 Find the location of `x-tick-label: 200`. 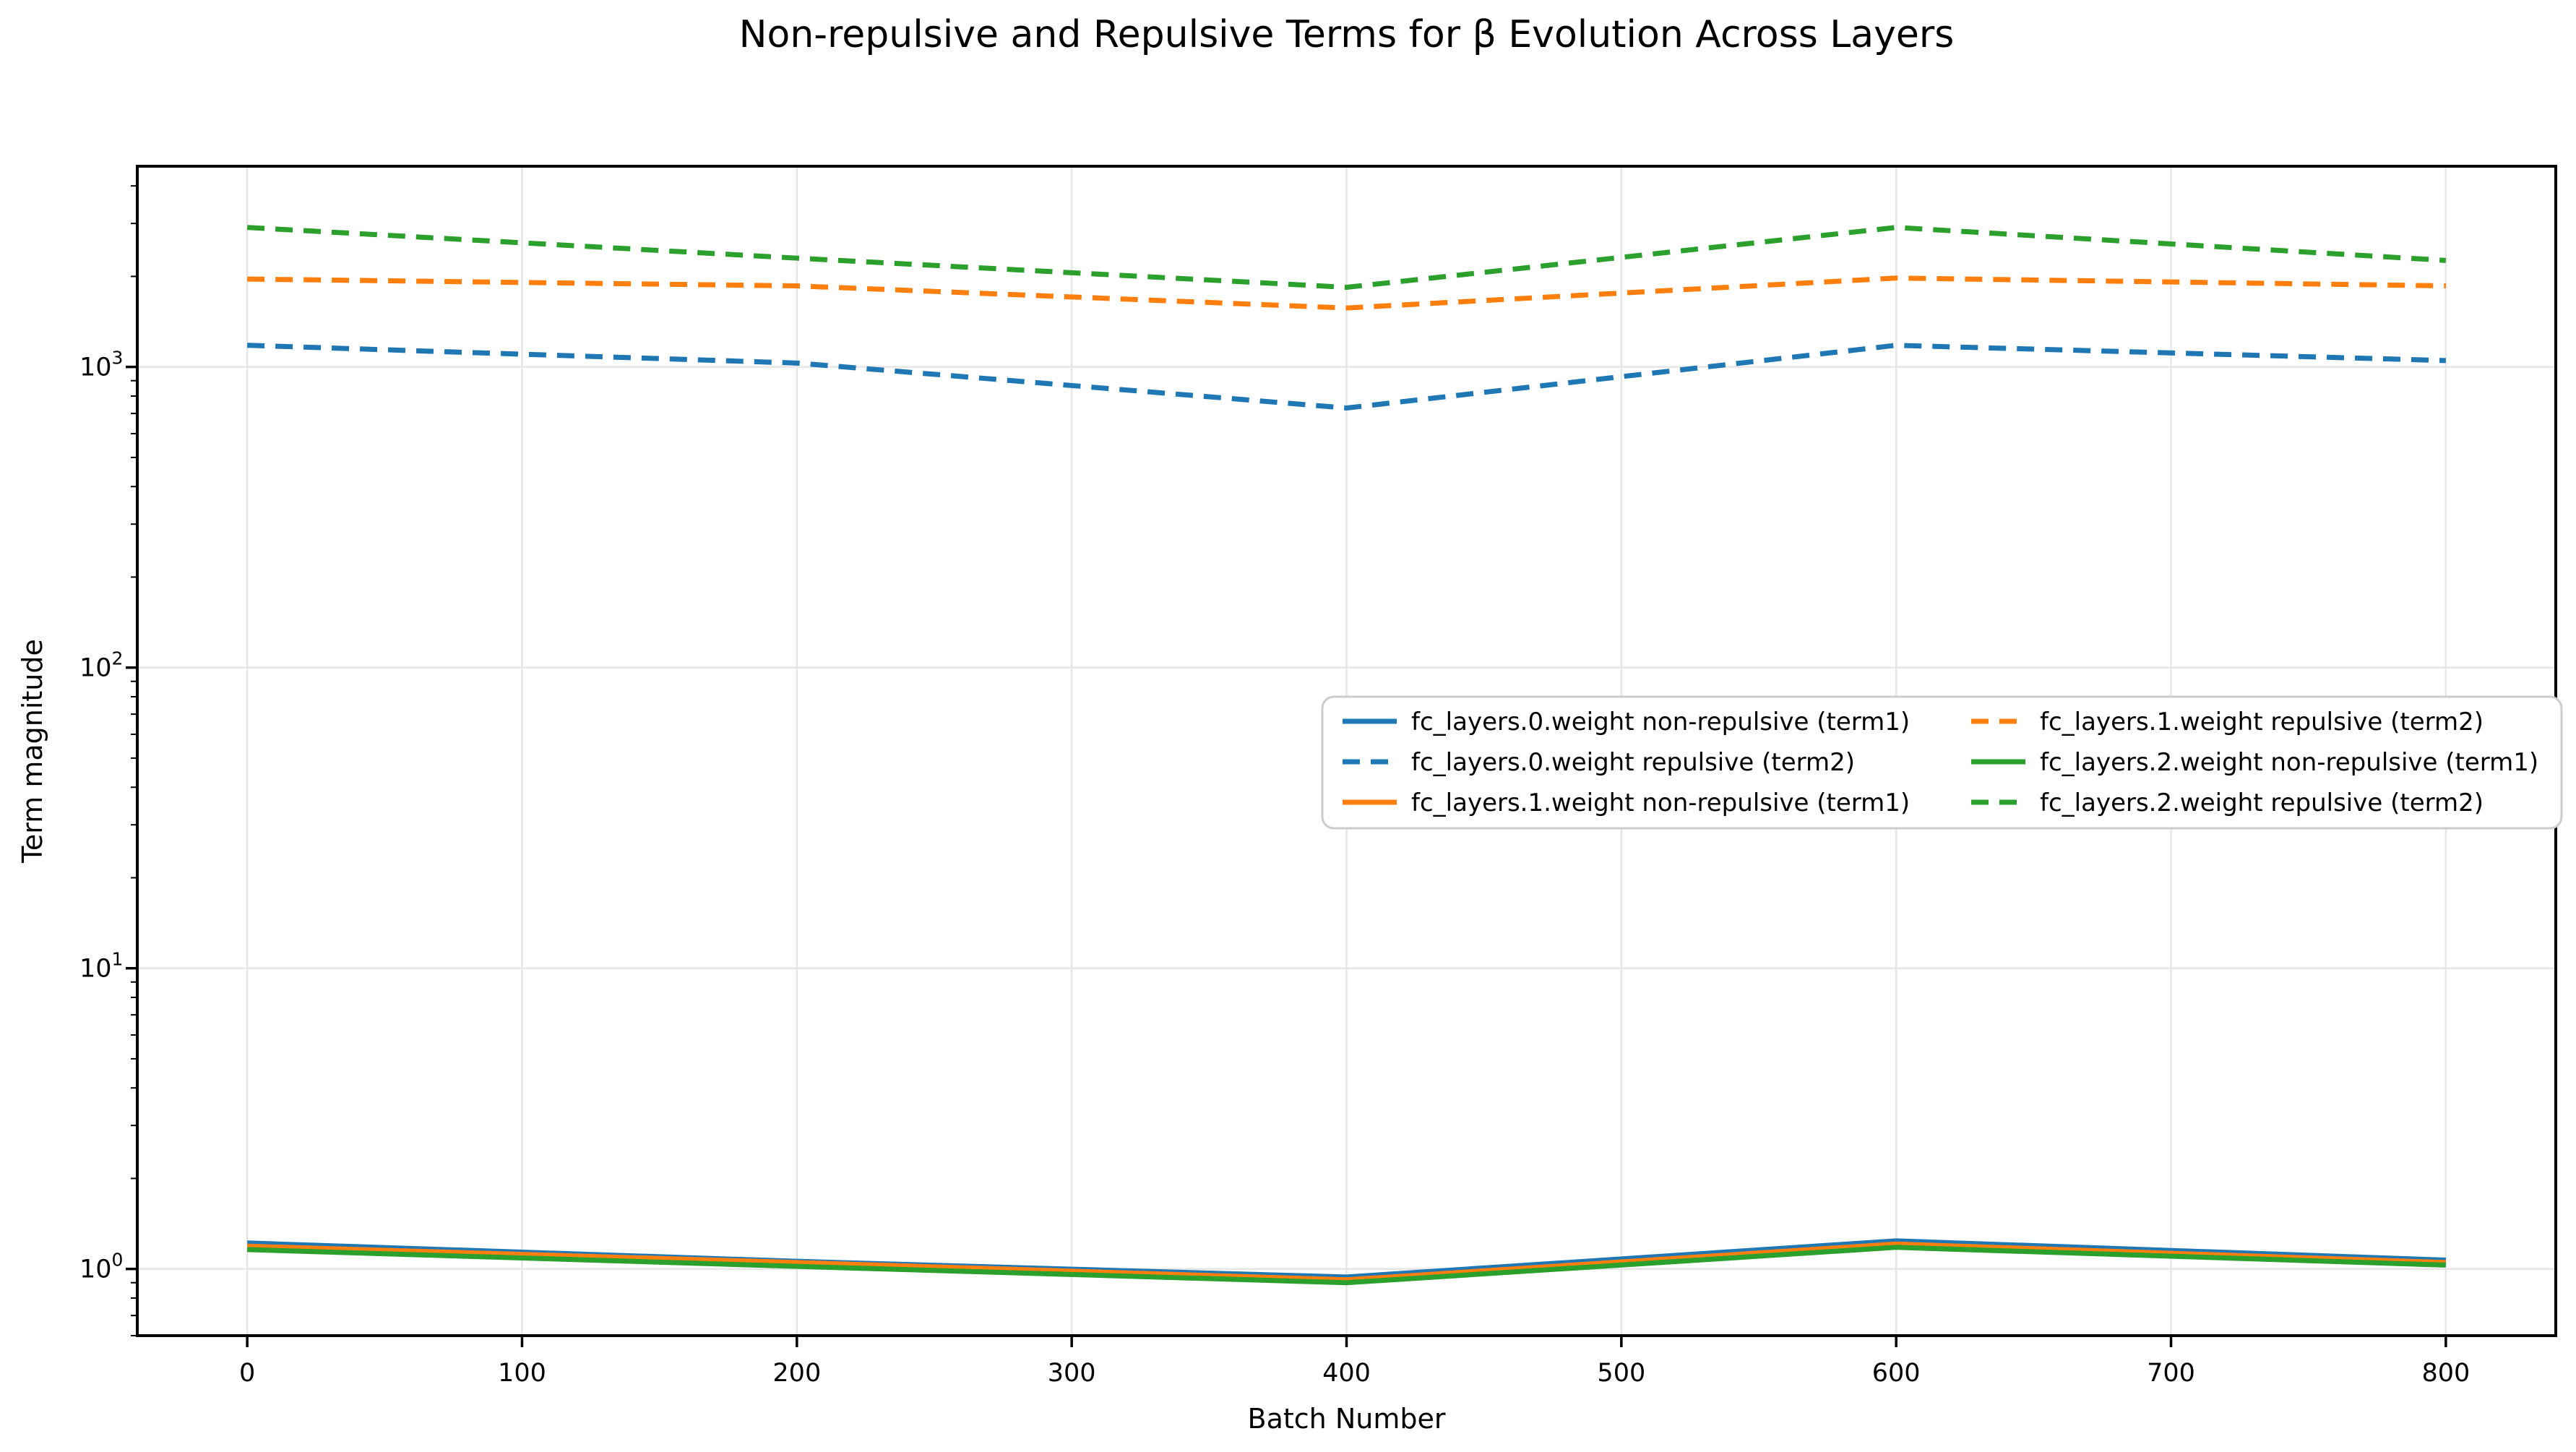

x-tick-label: 200 is located at coordinates (796, 1373).